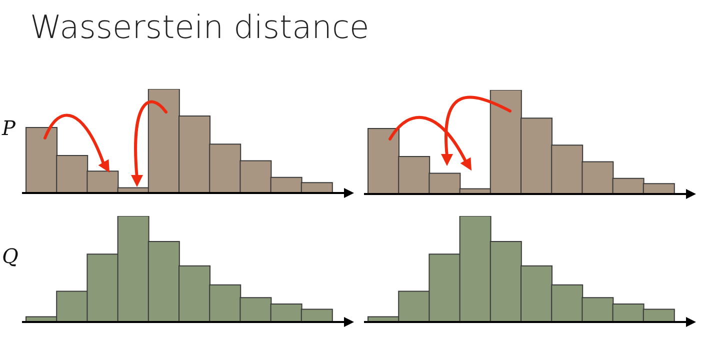 The width and height of the screenshot is (709, 341). What do you see at coordinates (10, 256) in the screenshot?
I see `y-axis-title: Q` at bounding box center [10, 256].